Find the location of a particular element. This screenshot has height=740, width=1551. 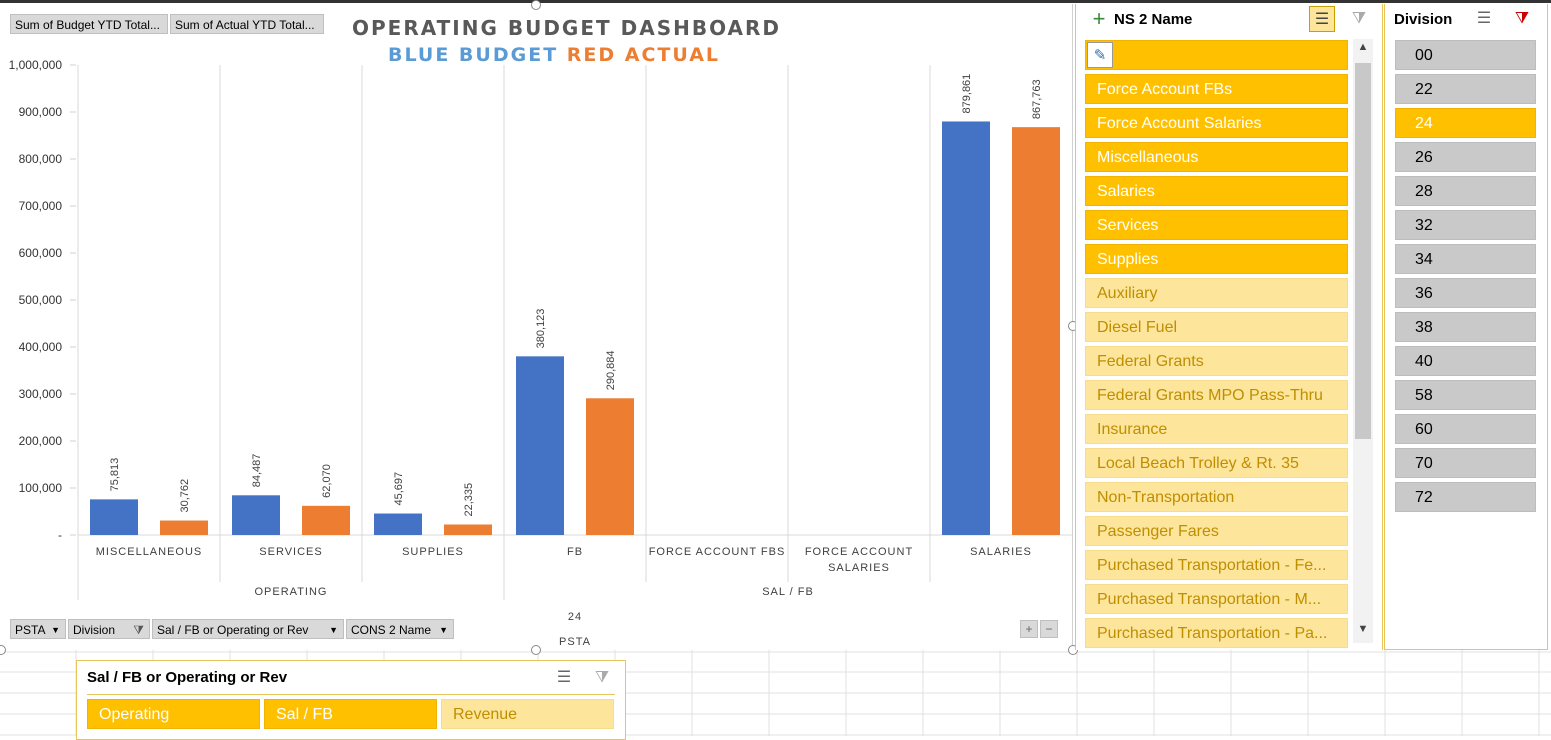

y-tick-label: 900,000 is located at coordinates (41, 112).